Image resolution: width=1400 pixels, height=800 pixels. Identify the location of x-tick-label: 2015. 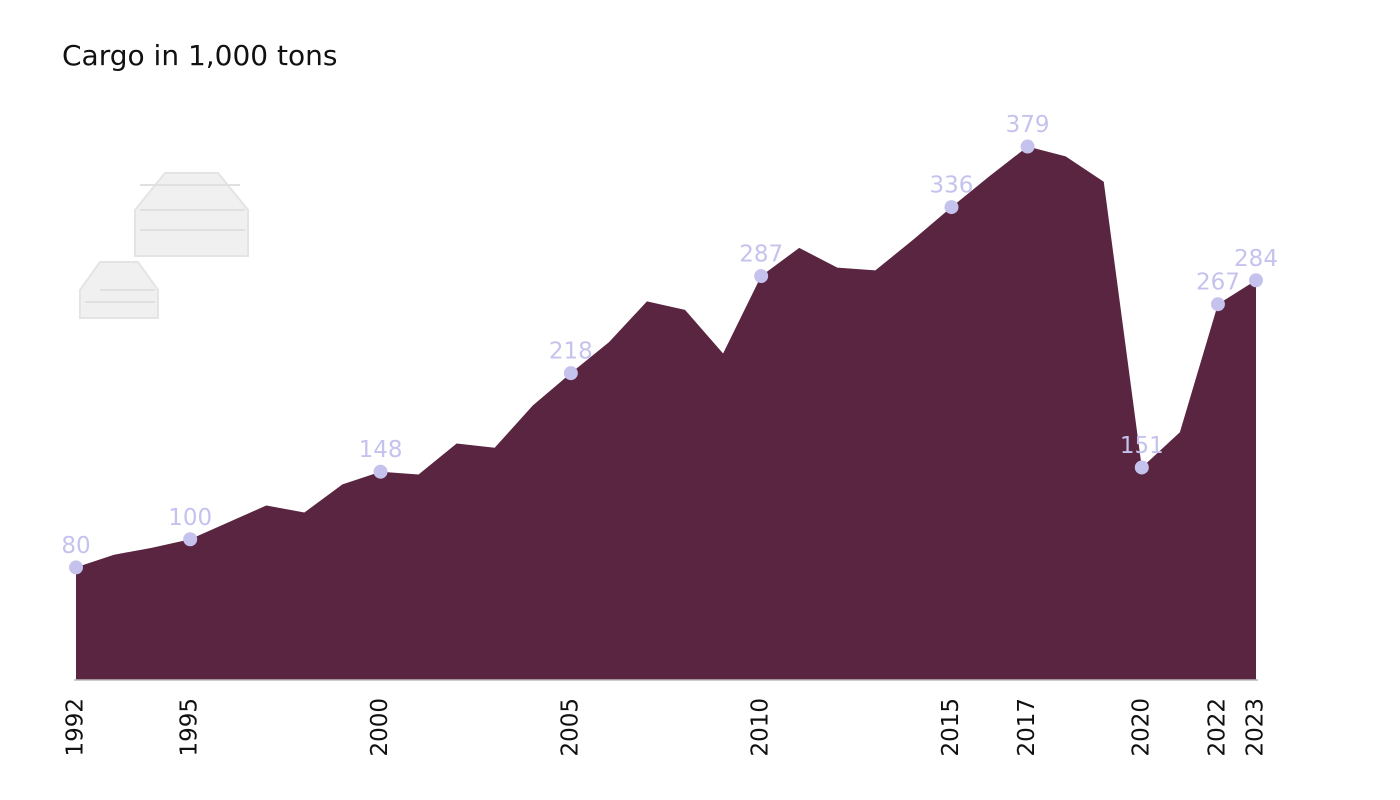
(951, 727).